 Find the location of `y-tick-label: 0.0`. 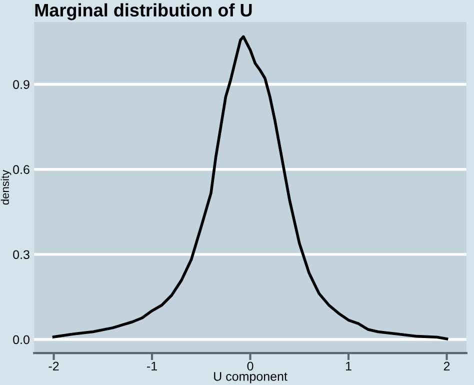

y-tick-label: 0.0 is located at coordinates (21, 339).